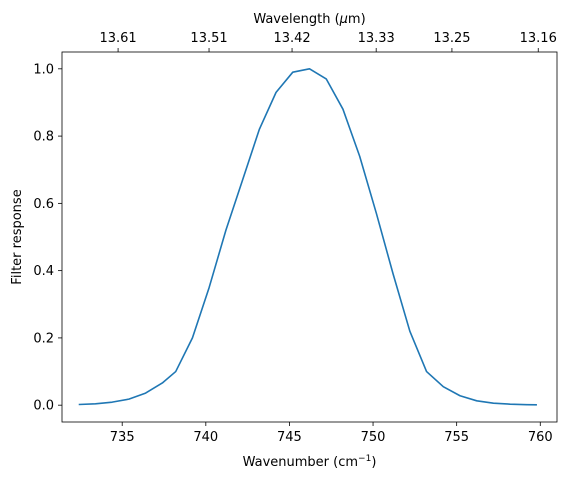 This screenshot has width=568, height=480. I want to click on top-tick-label: 13.25, so click(451, 38).